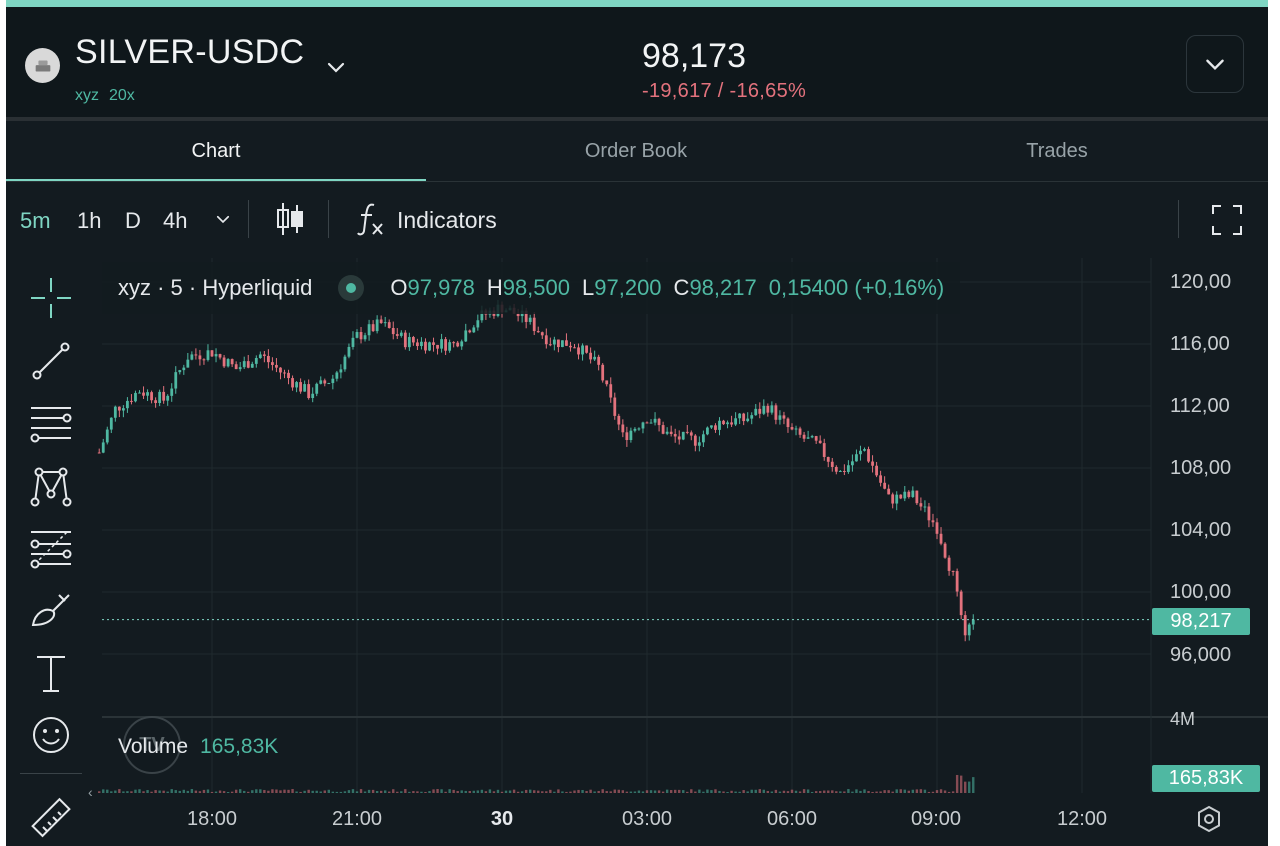  What do you see at coordinates (51, 673) in the screenshot?
I see `text-tool` at bounding box center [51, 673].